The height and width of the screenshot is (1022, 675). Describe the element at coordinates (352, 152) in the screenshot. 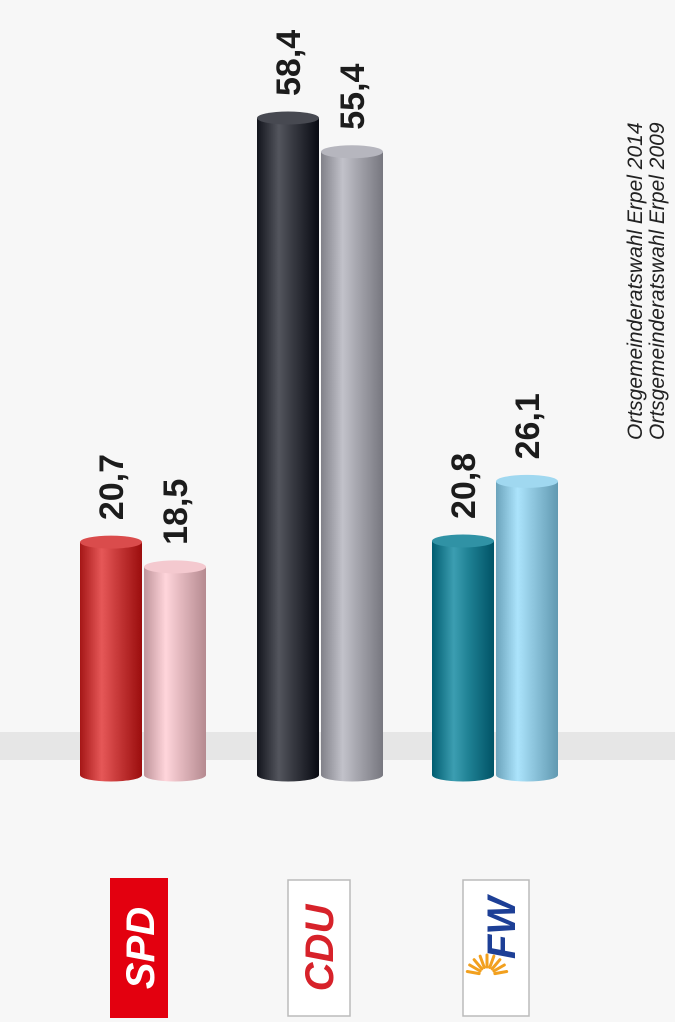

I see `bar-cap-cdu-2009` at that location.